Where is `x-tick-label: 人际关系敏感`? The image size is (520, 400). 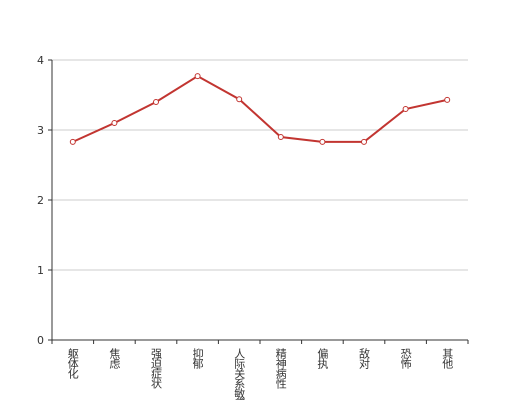
x-tick-label: 人际关系敏感 is located at coordinates (239, 374).